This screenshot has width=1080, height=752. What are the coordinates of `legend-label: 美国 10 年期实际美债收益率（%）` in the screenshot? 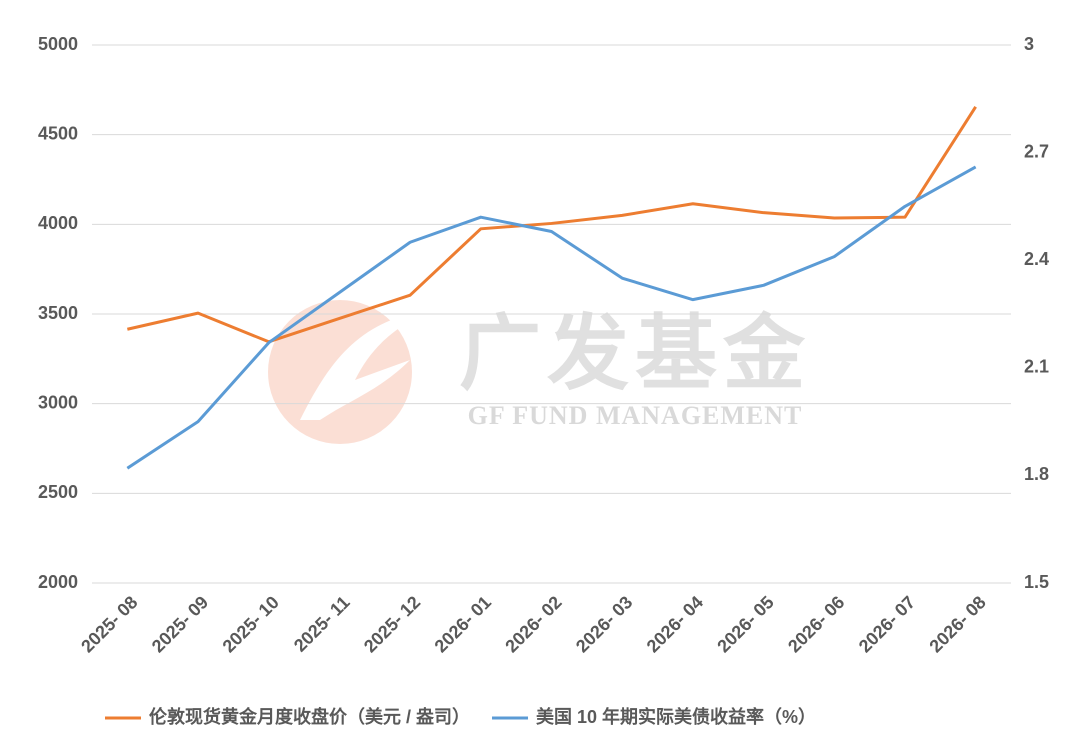 It's located at (676, 716).